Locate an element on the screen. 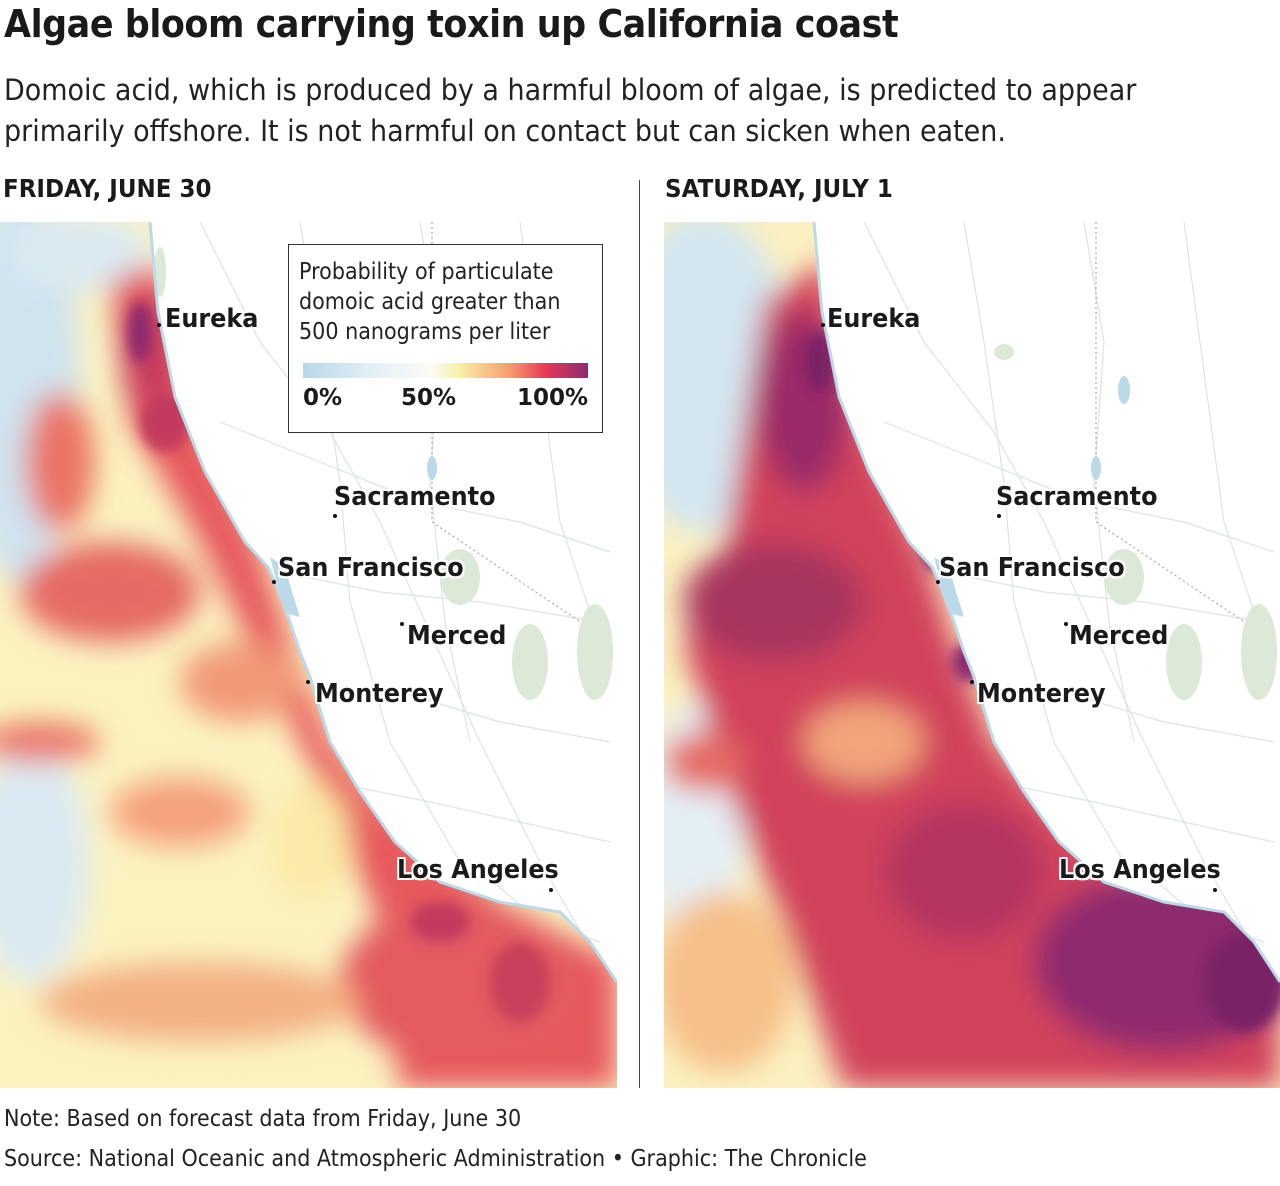  legend-ticks: 0% 50% 100% is located at coordinates (445, 399).